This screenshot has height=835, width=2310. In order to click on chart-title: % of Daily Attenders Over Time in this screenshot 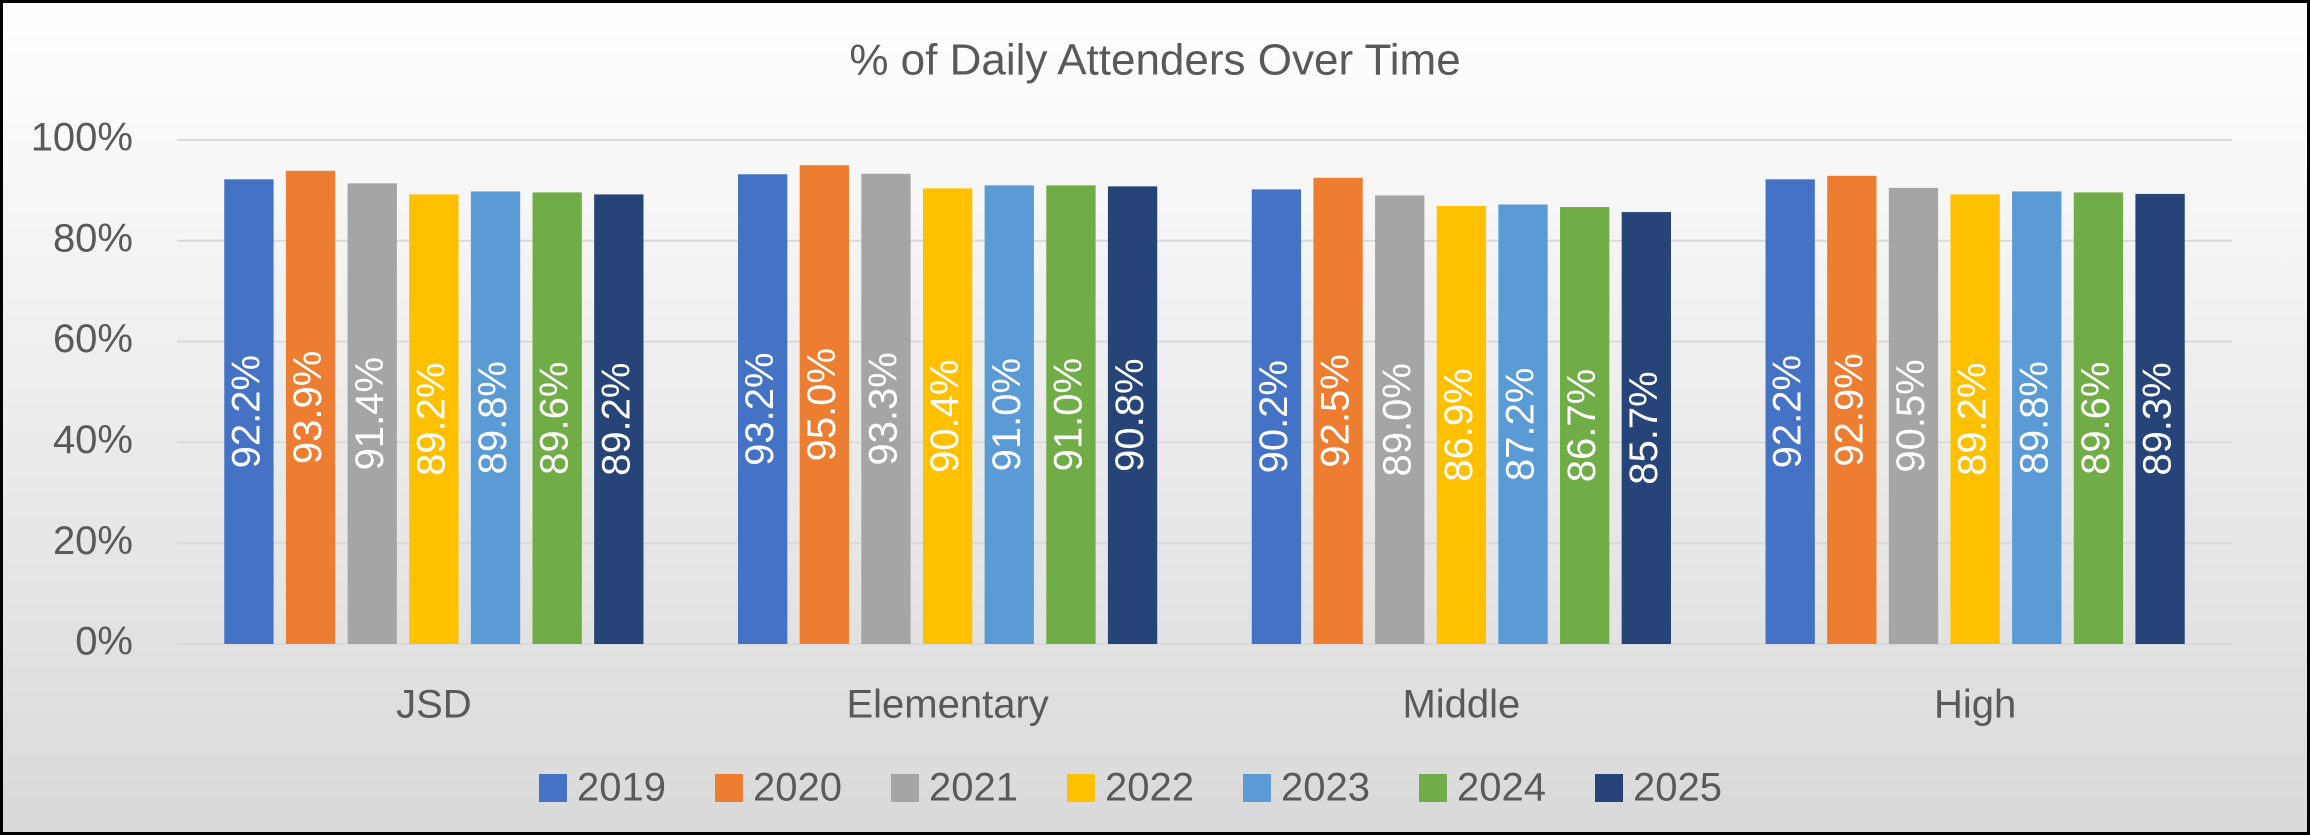, I will do `click(1154, 60)`.